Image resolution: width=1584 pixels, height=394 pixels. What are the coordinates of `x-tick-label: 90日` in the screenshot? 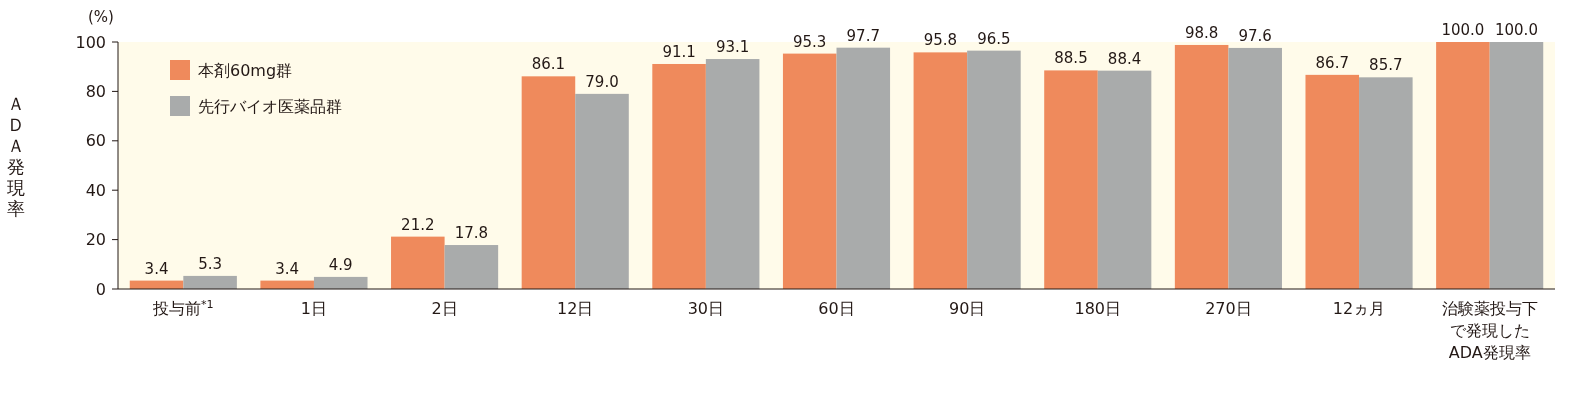 It's located at (967, 308).